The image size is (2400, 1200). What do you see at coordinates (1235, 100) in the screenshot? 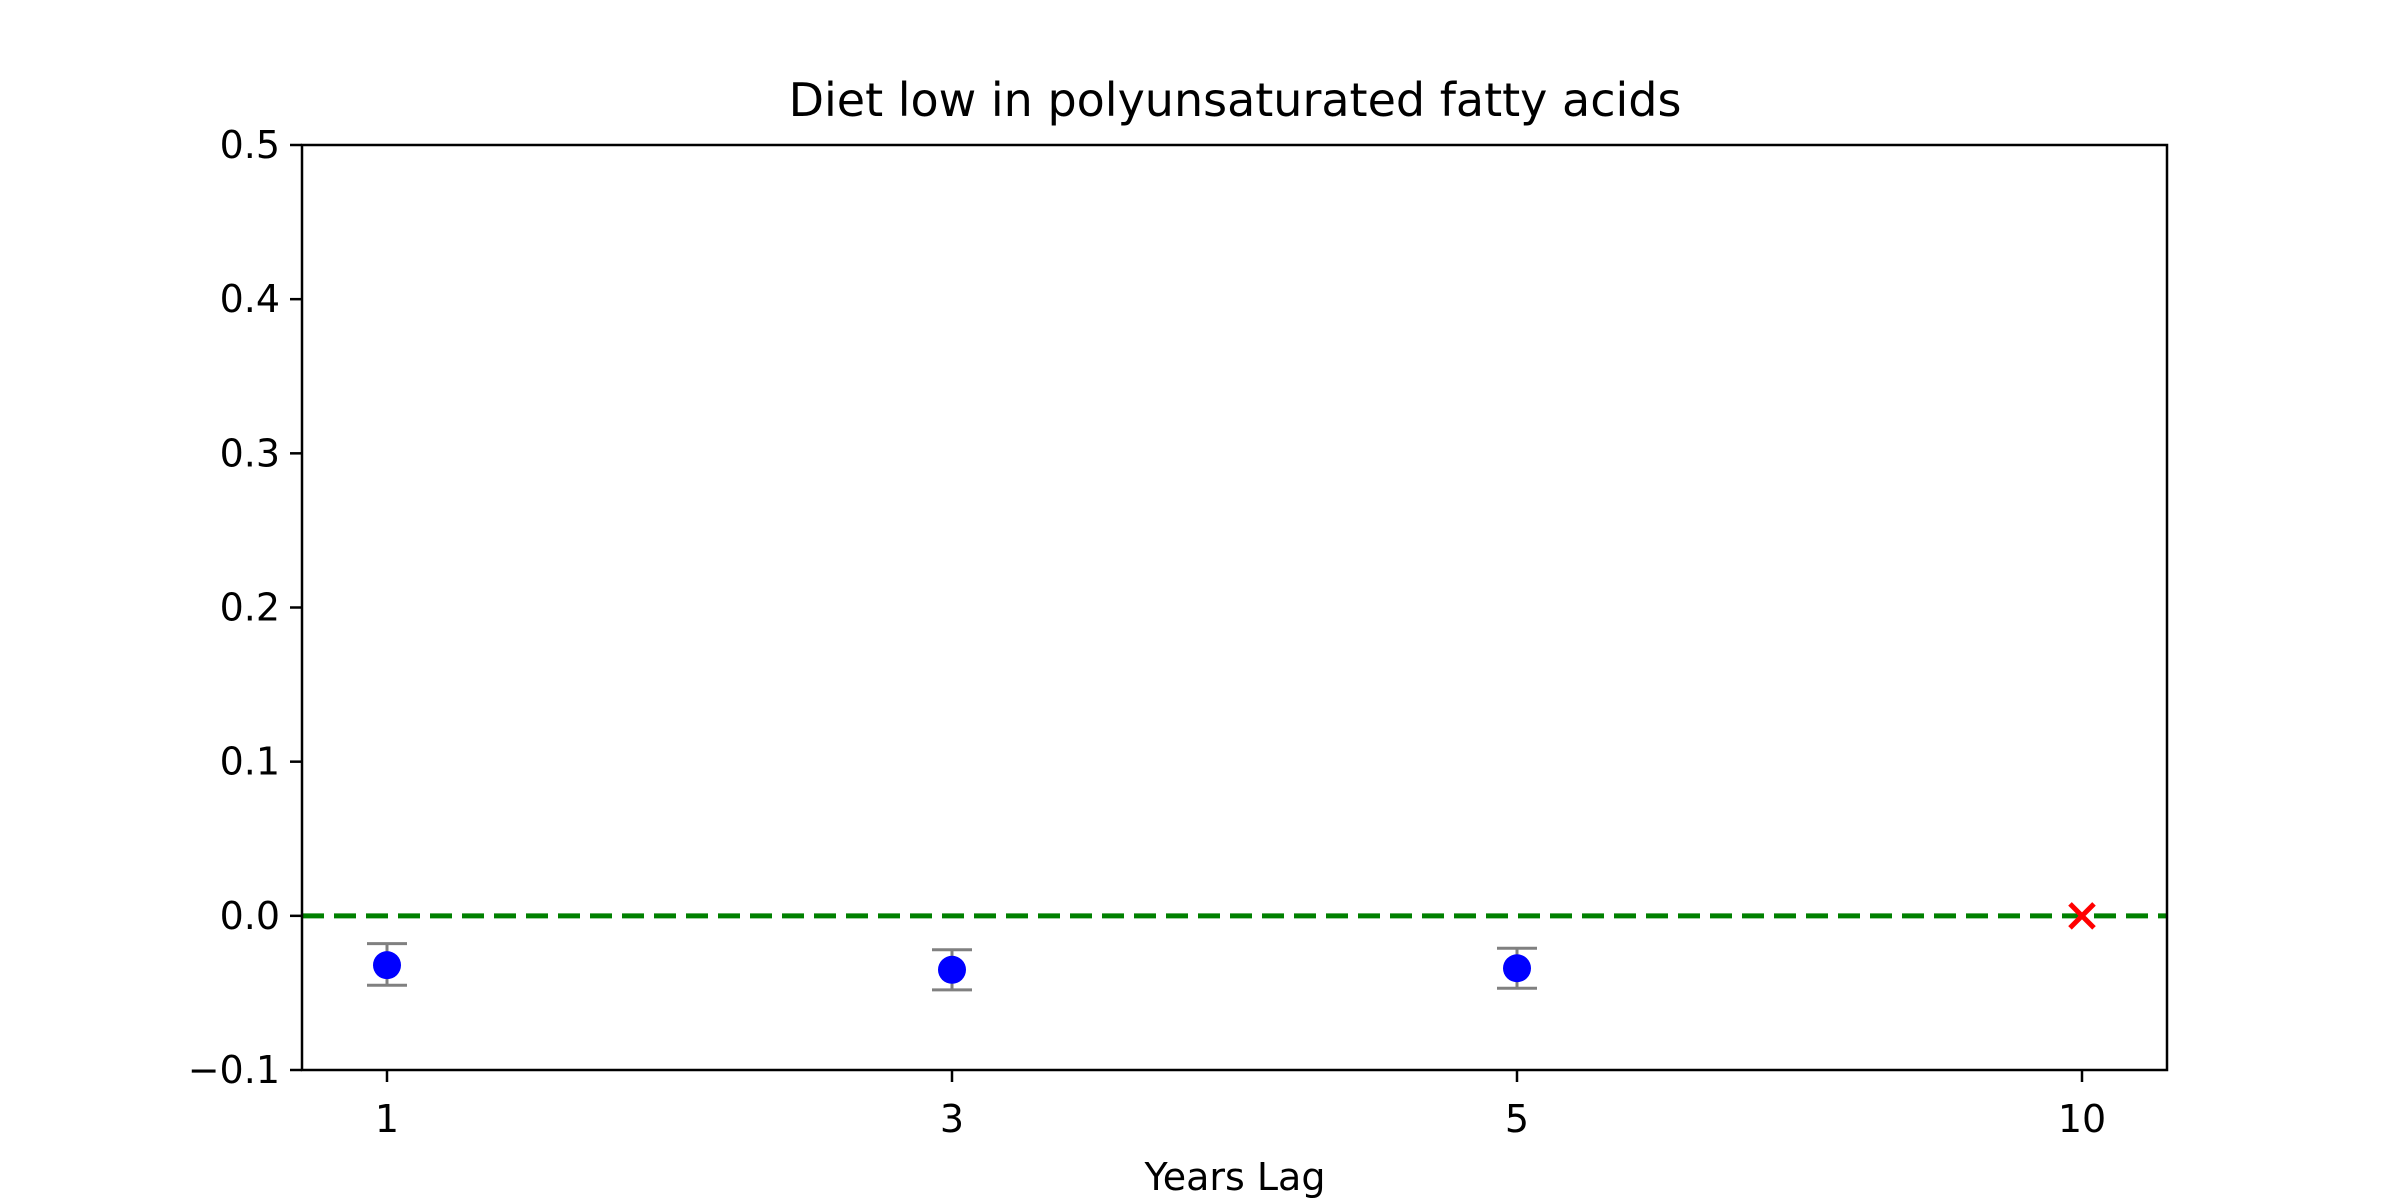
I see `chart-title: Diet low in polyunsaturated fatty acids` at bounding box center [1235, 100].